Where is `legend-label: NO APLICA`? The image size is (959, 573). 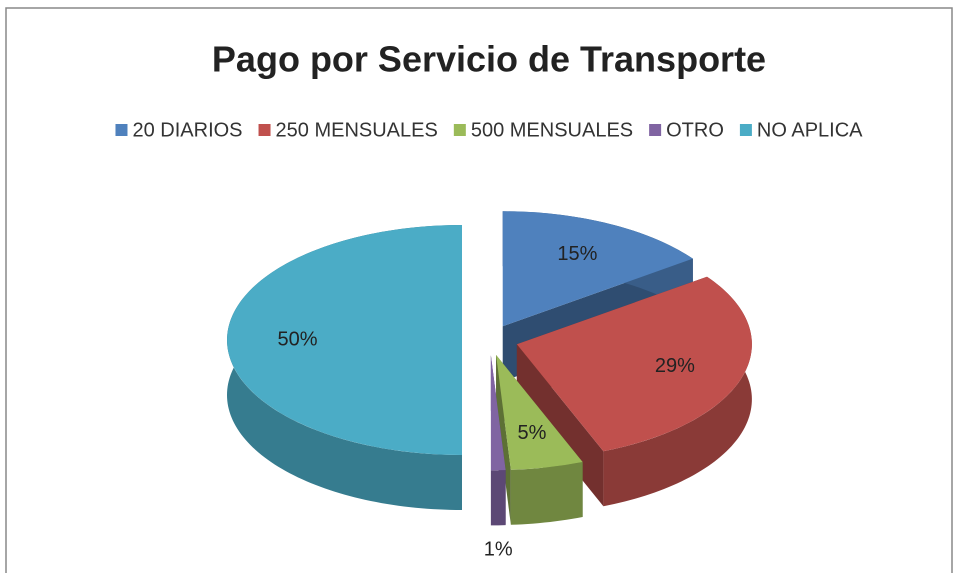
legend-label: NO APLICA is located at coordinates (810, 130).